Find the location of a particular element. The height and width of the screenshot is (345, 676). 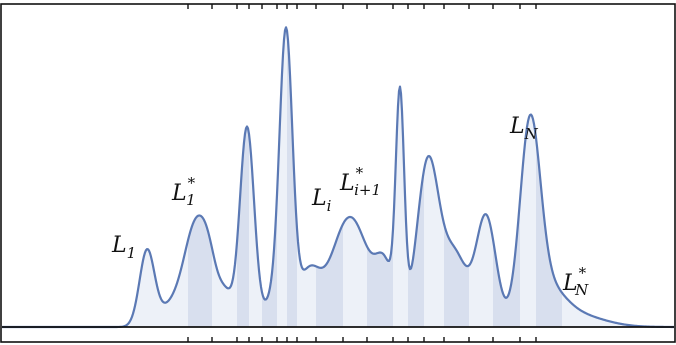

label-li: Li is located at coordinates (321, 200).